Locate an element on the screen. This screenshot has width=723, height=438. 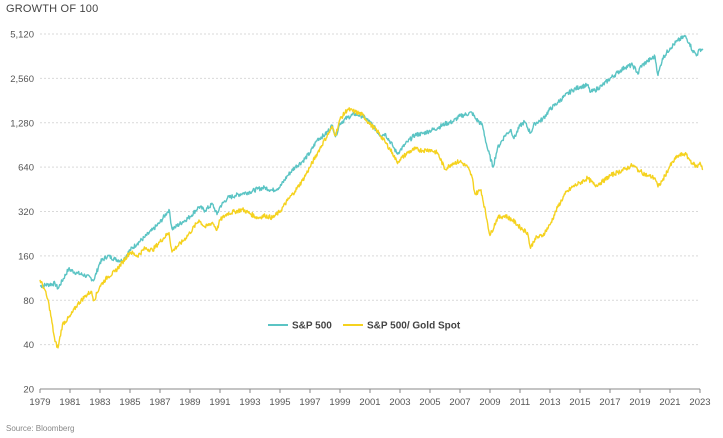
x-tick-label: 2011 is located at coordinates (520, 402).